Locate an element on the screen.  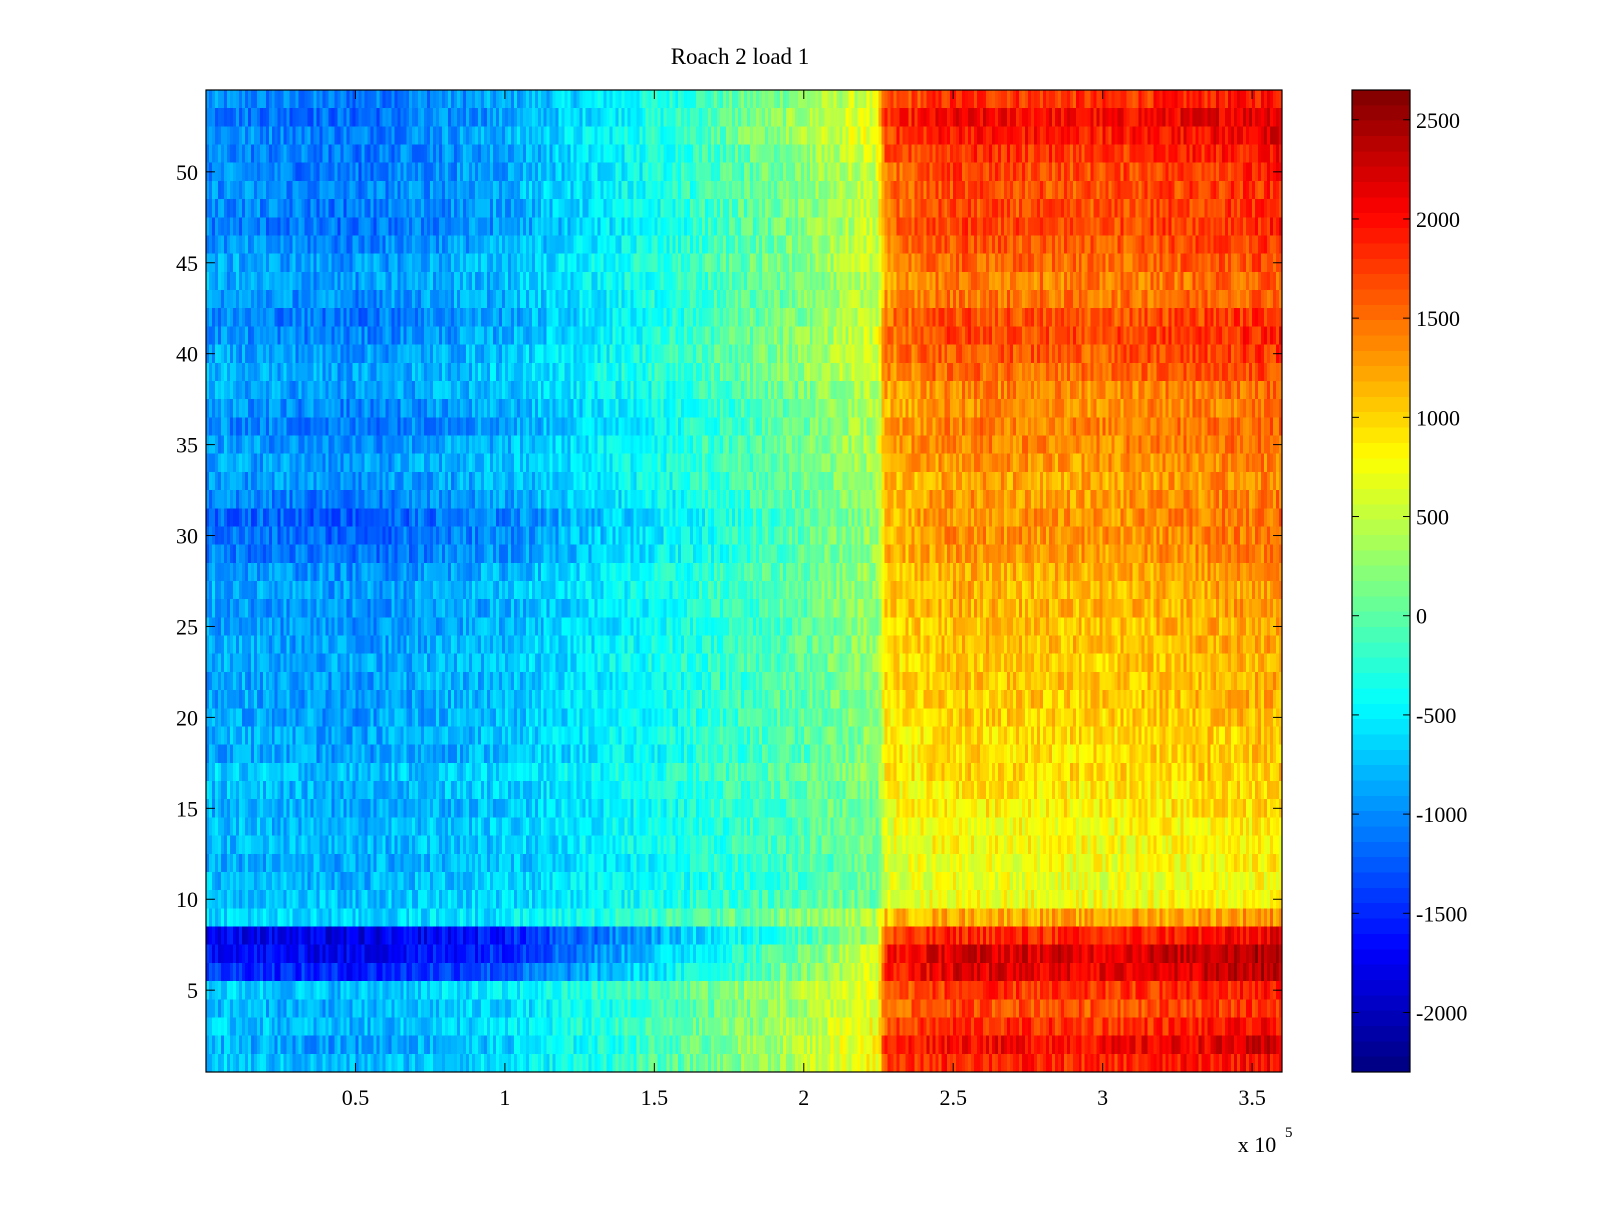
x-tick-label: 3.5 is located at coordinates (1252, 1097).